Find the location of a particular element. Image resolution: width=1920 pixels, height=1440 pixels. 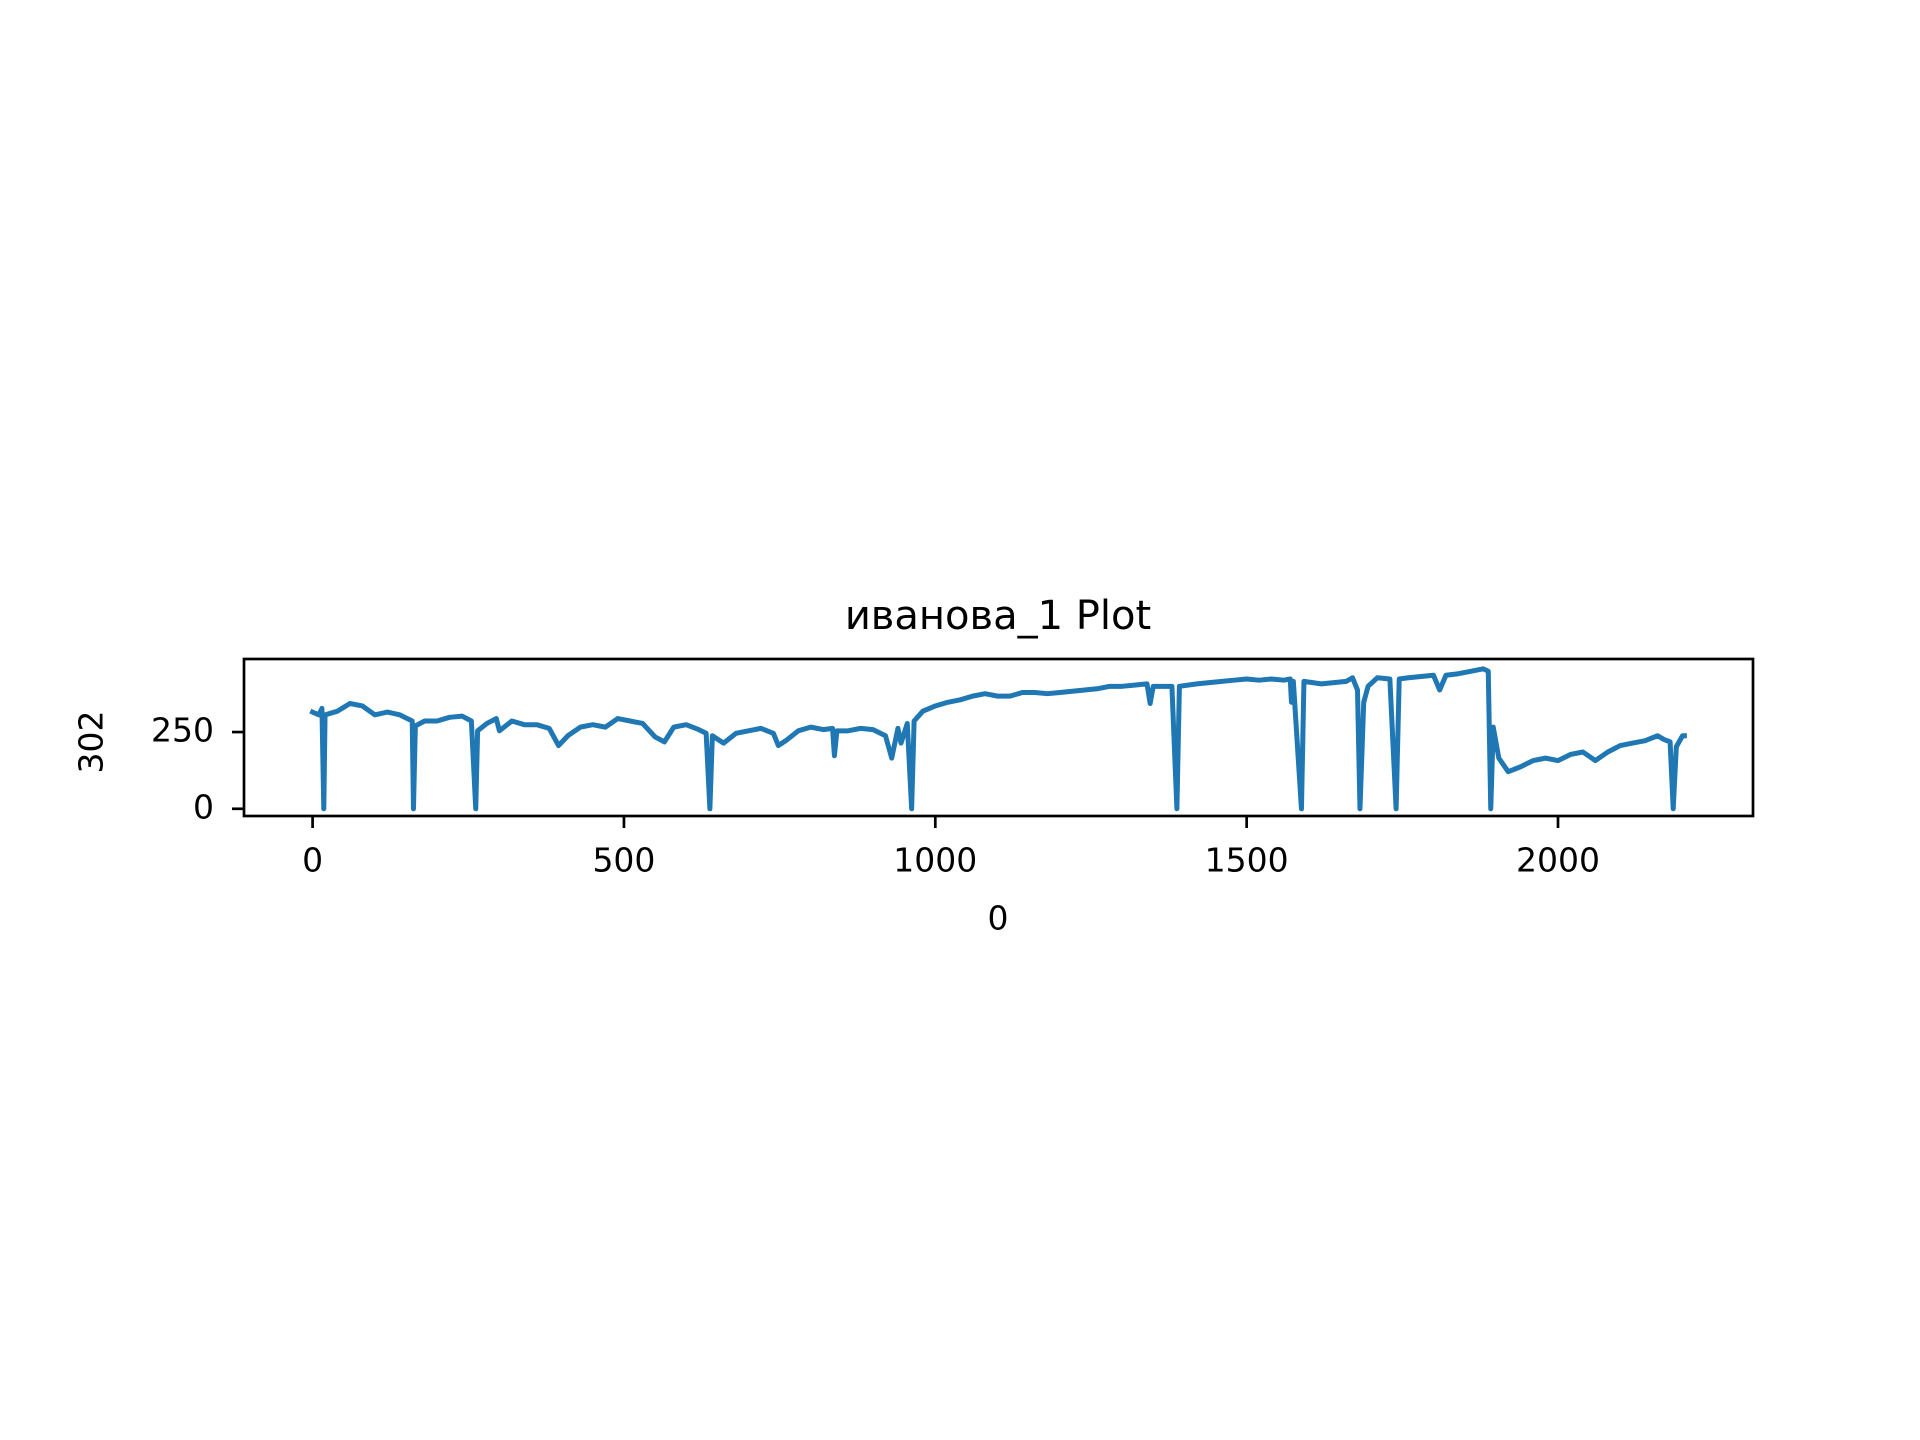

x-tick-label: 1500 is located at coordinates (1247, 860).